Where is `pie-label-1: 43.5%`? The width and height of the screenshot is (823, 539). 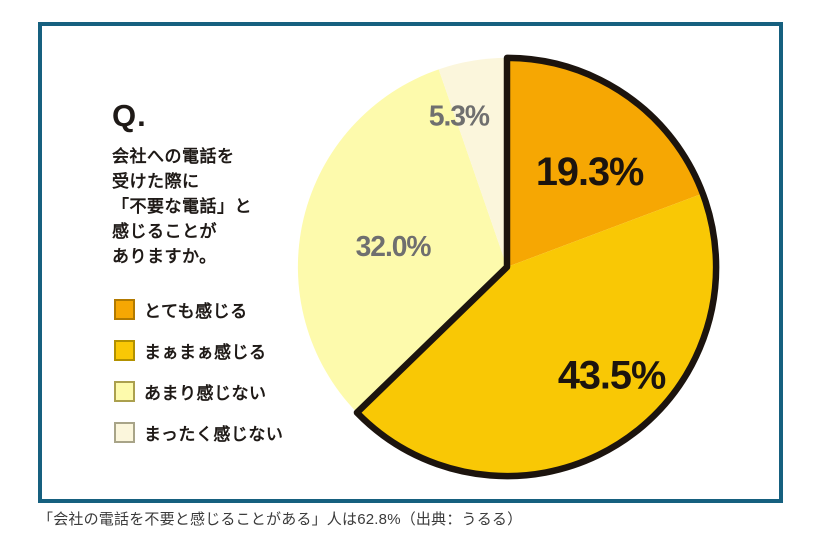
pie-label-1: 43.5% is located at coordinates (612, 376).